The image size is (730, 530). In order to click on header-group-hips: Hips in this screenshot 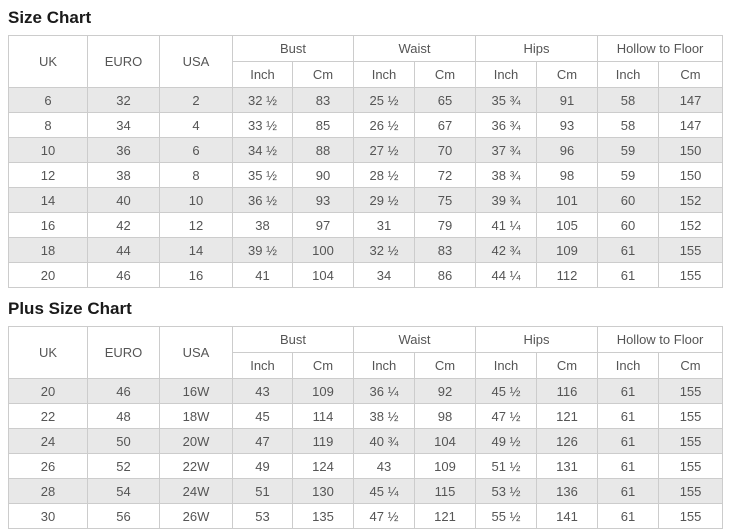, I will do `click(537, 48)`.